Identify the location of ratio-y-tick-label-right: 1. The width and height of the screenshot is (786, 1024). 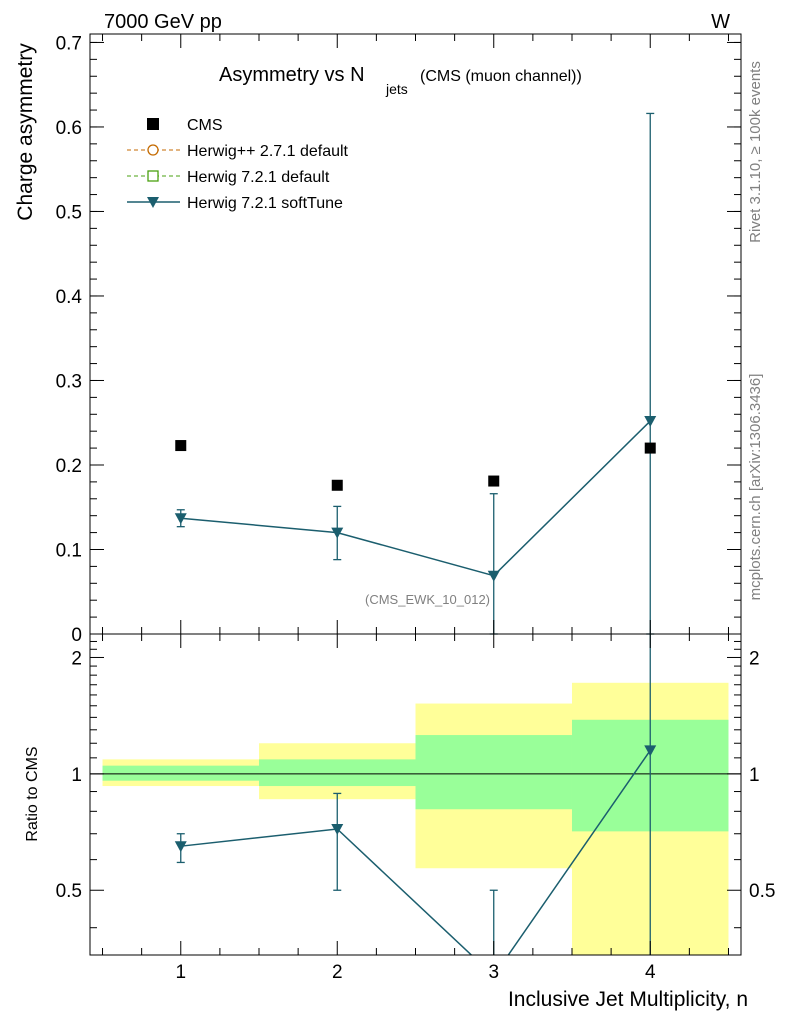
(754, 775).